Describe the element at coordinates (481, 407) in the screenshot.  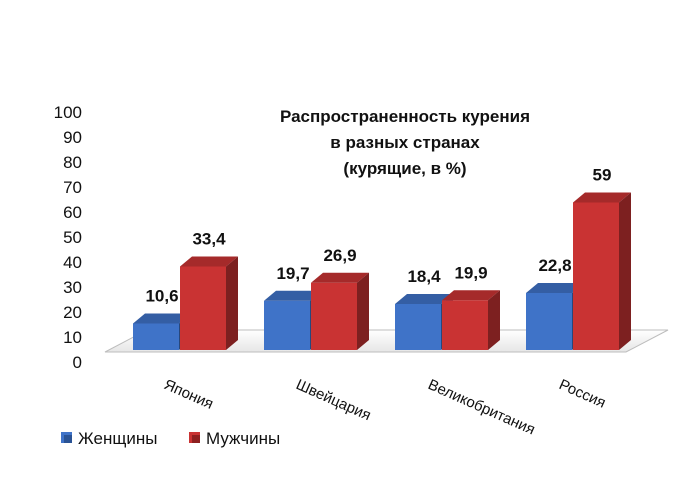
I see `x-tick-label: Великобритания` at that location.